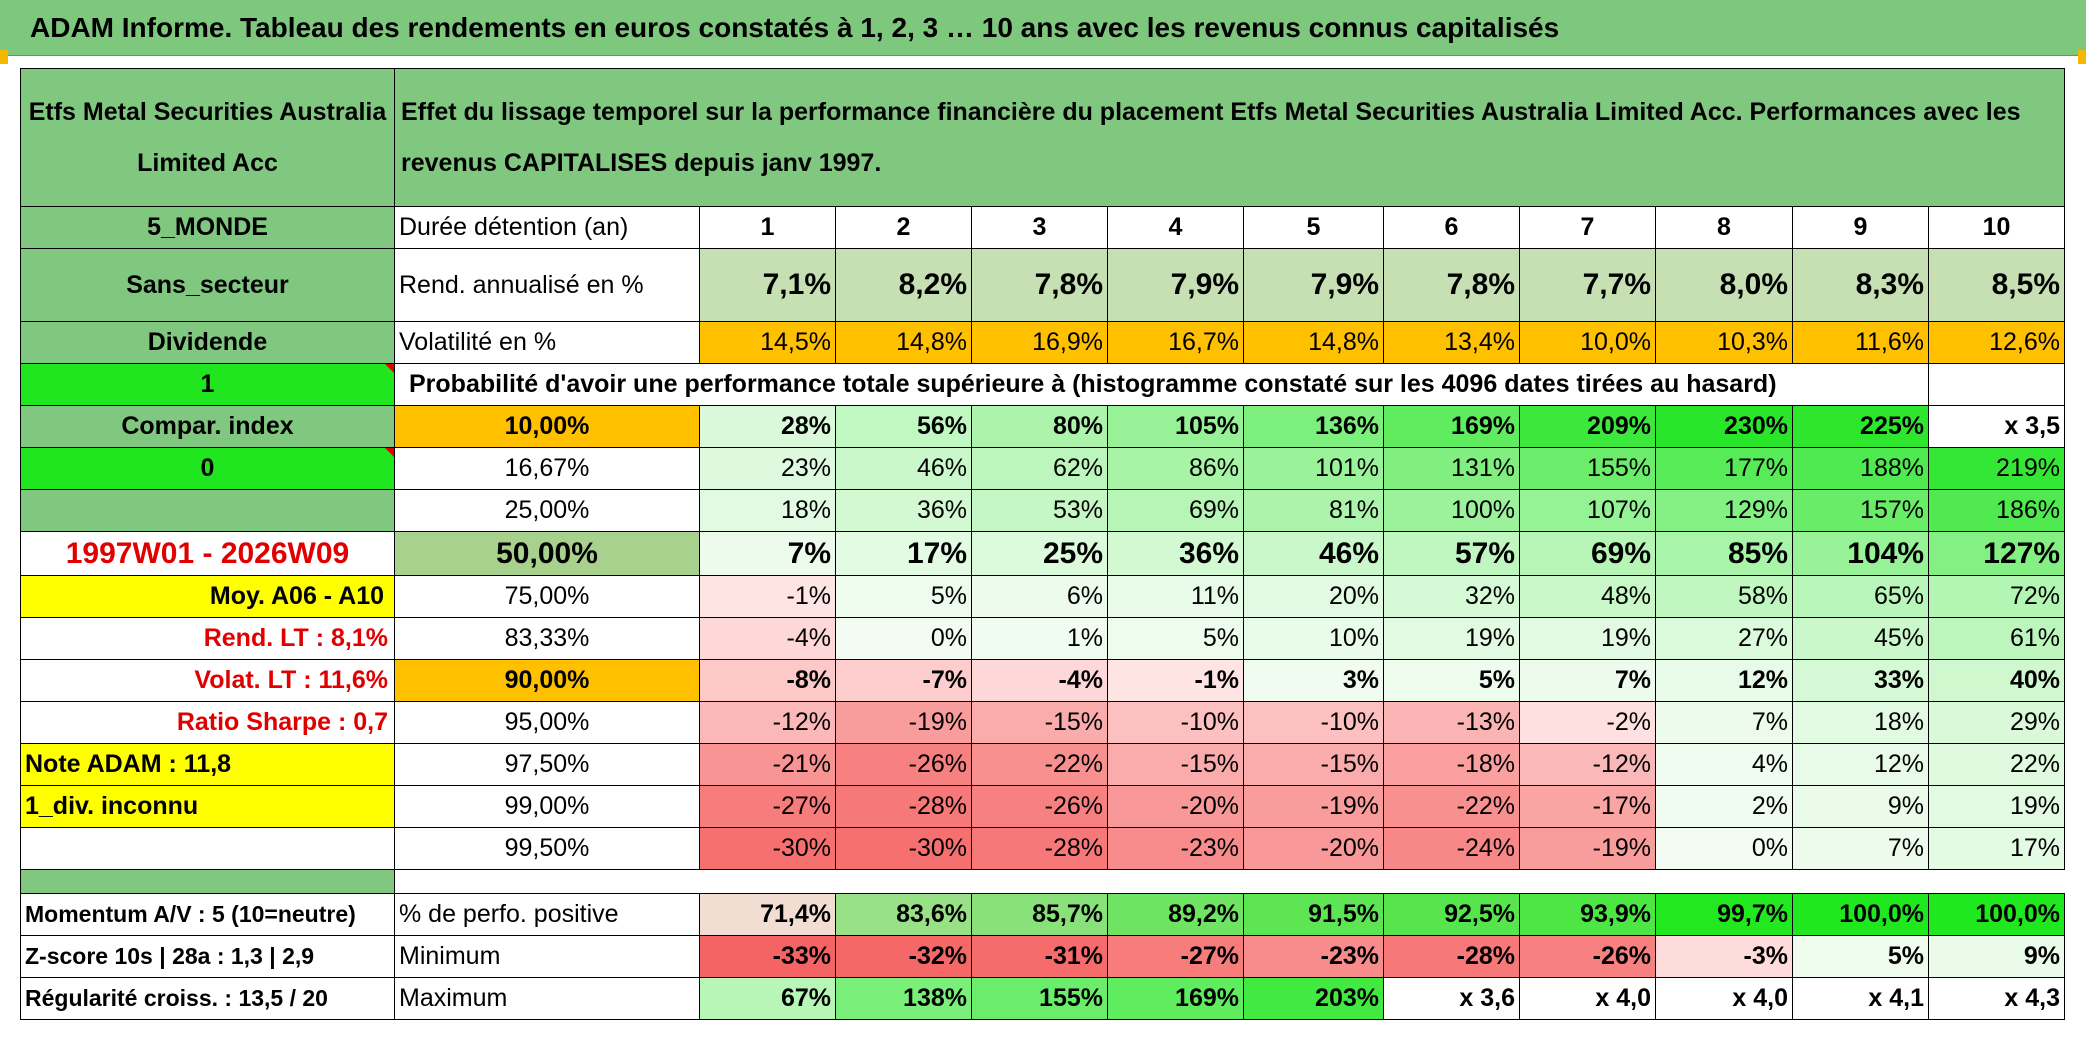 This screenshot has width=2086, height=1044. I want to click on selector-zero: 0, so click(207, 468).